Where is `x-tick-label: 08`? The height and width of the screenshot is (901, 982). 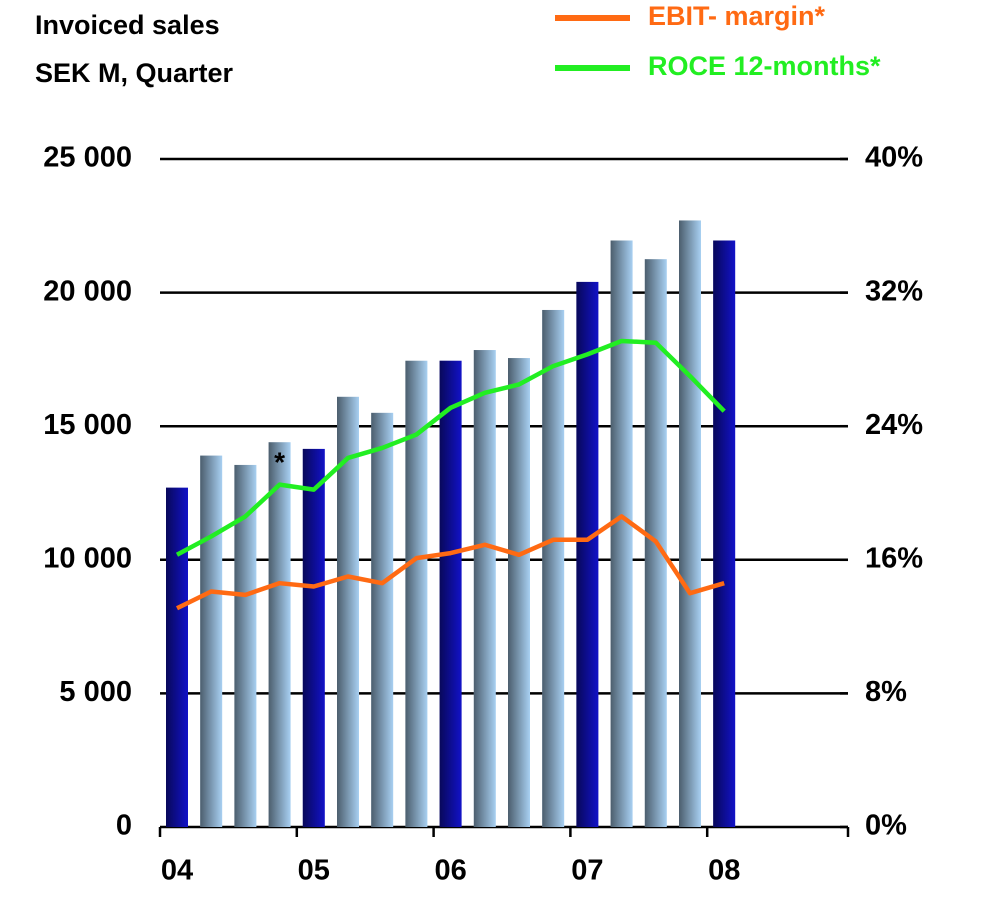
x-tick-label: 08 is located at coordinates (724, 871).